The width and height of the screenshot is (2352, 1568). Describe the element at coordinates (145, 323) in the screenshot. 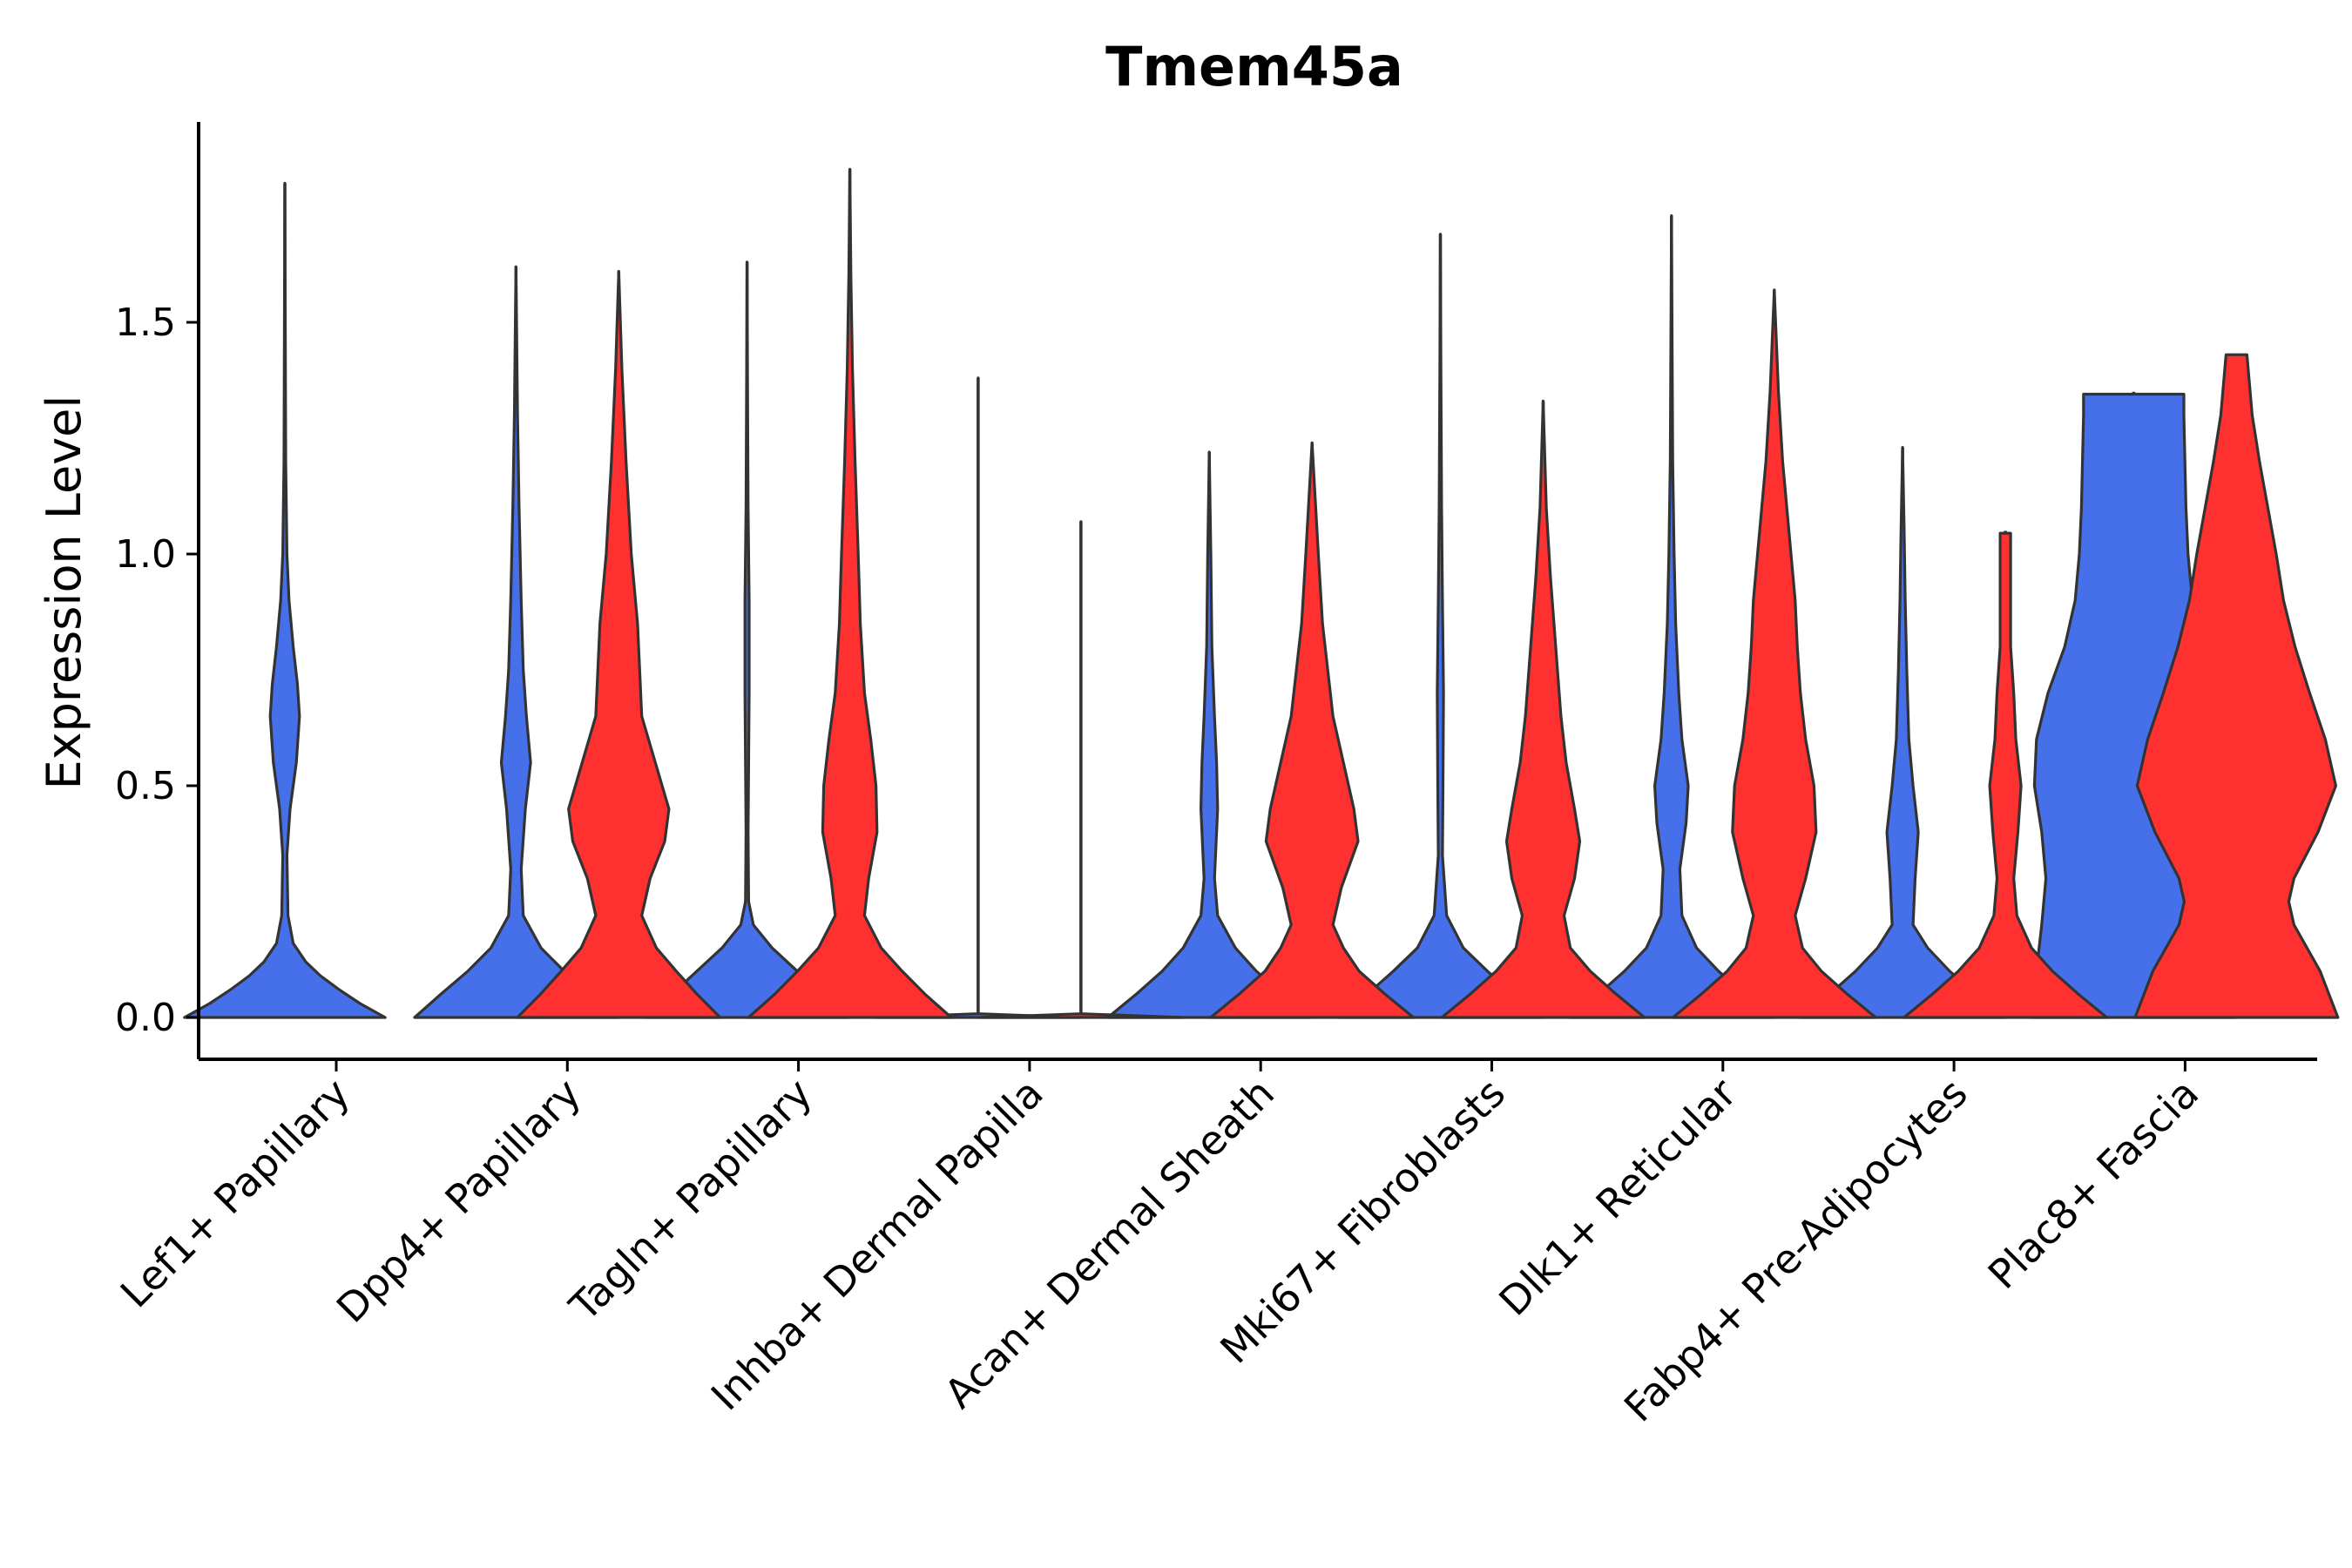

I see `y-tick-label: 1.5` at that location.